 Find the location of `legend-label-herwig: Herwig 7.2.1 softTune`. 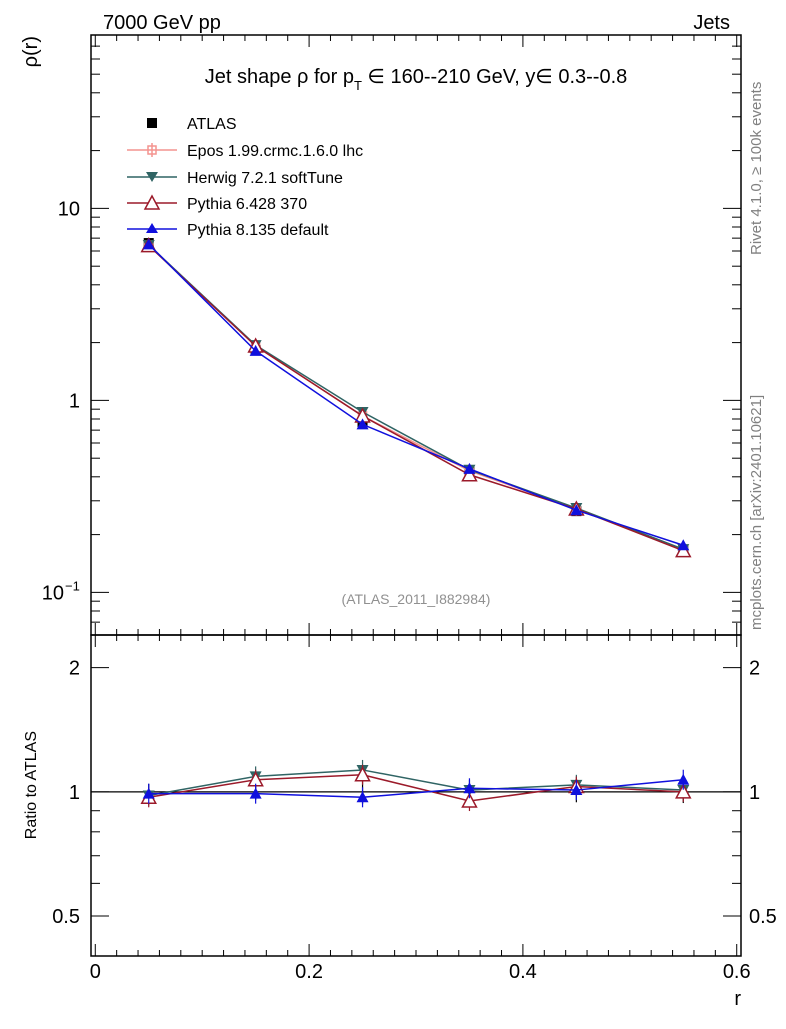

legend-label-herwig: Herwig 7.2.1 softTune is located at coordinates (265, 178).